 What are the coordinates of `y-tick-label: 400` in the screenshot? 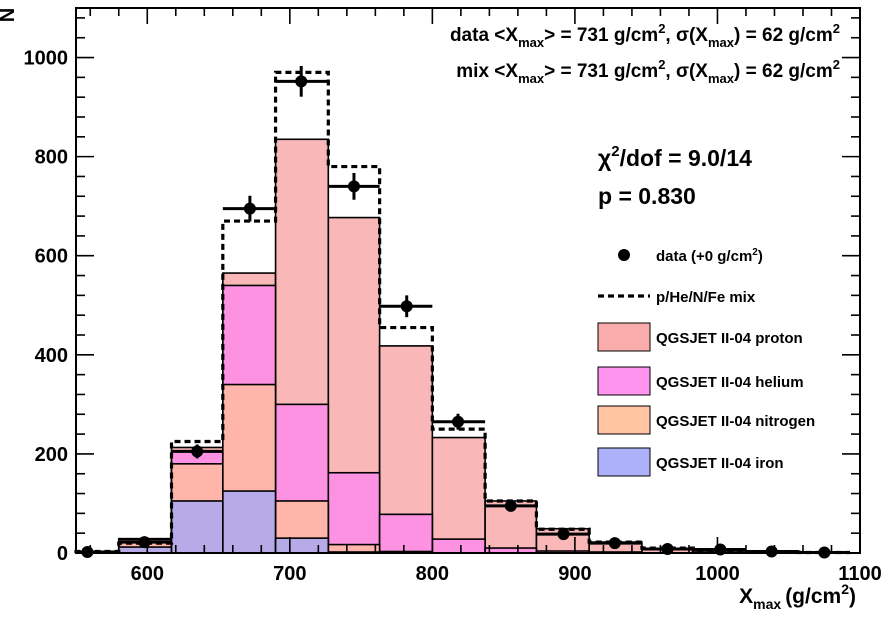 It's located at (51, 356).